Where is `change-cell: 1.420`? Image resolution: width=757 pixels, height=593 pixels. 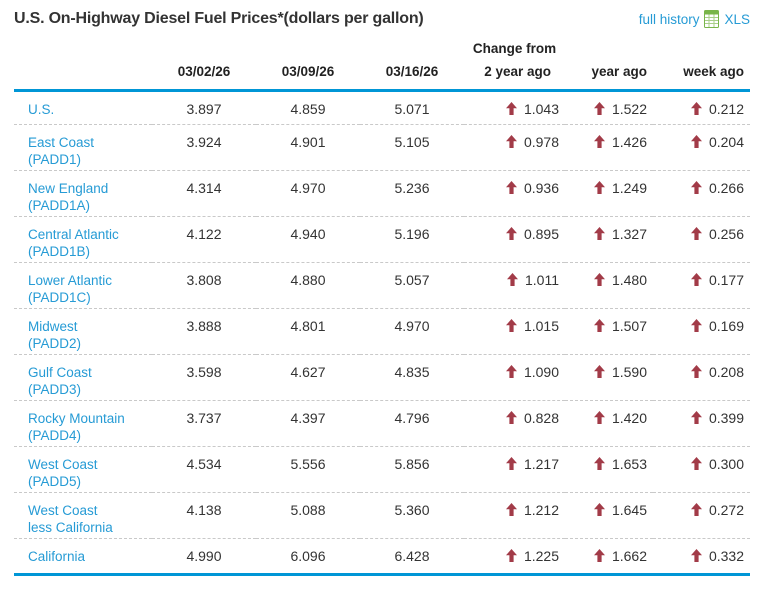 change-cell: 1.420 is located at coordinates (609, 424).